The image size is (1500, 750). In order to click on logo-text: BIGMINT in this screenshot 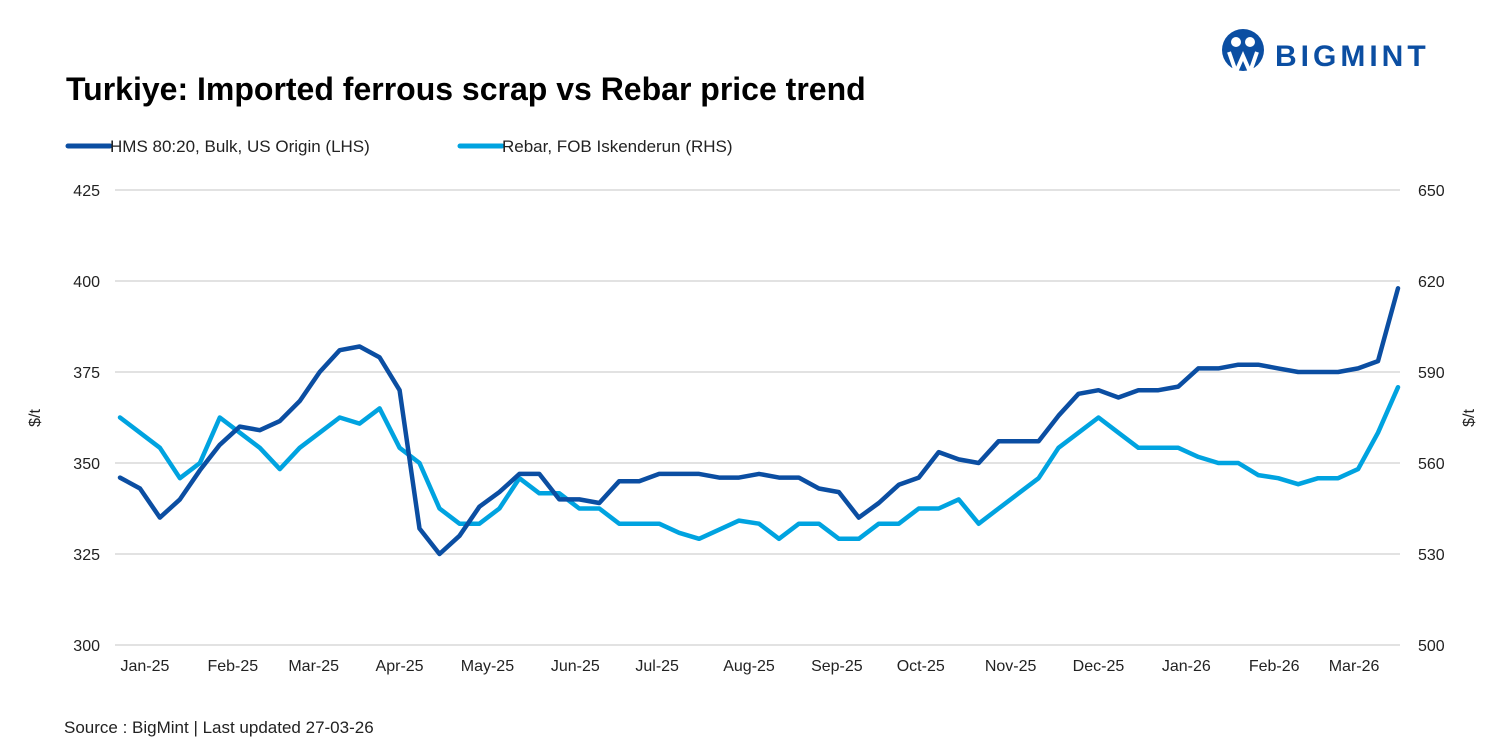, I will do `click(1352, 56)`.